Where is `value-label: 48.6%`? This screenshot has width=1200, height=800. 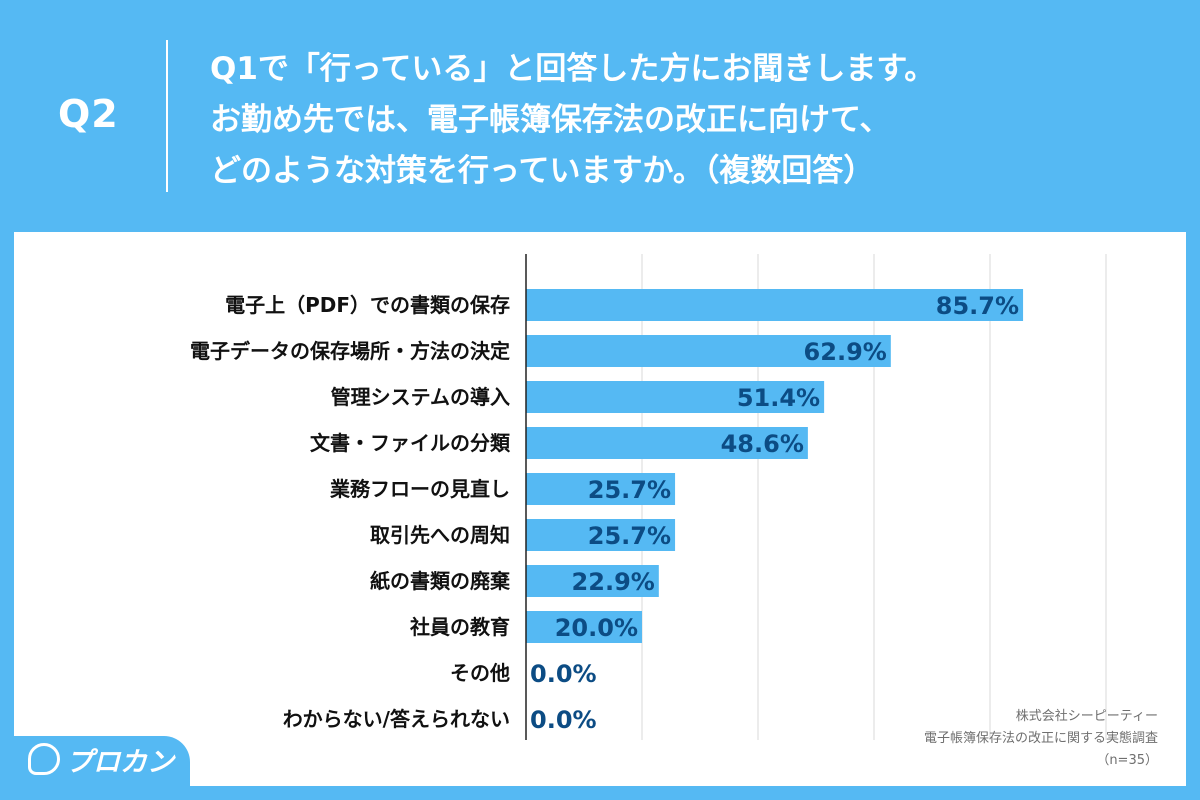
value-label: 48.6% is located at coordinates (762, 444).